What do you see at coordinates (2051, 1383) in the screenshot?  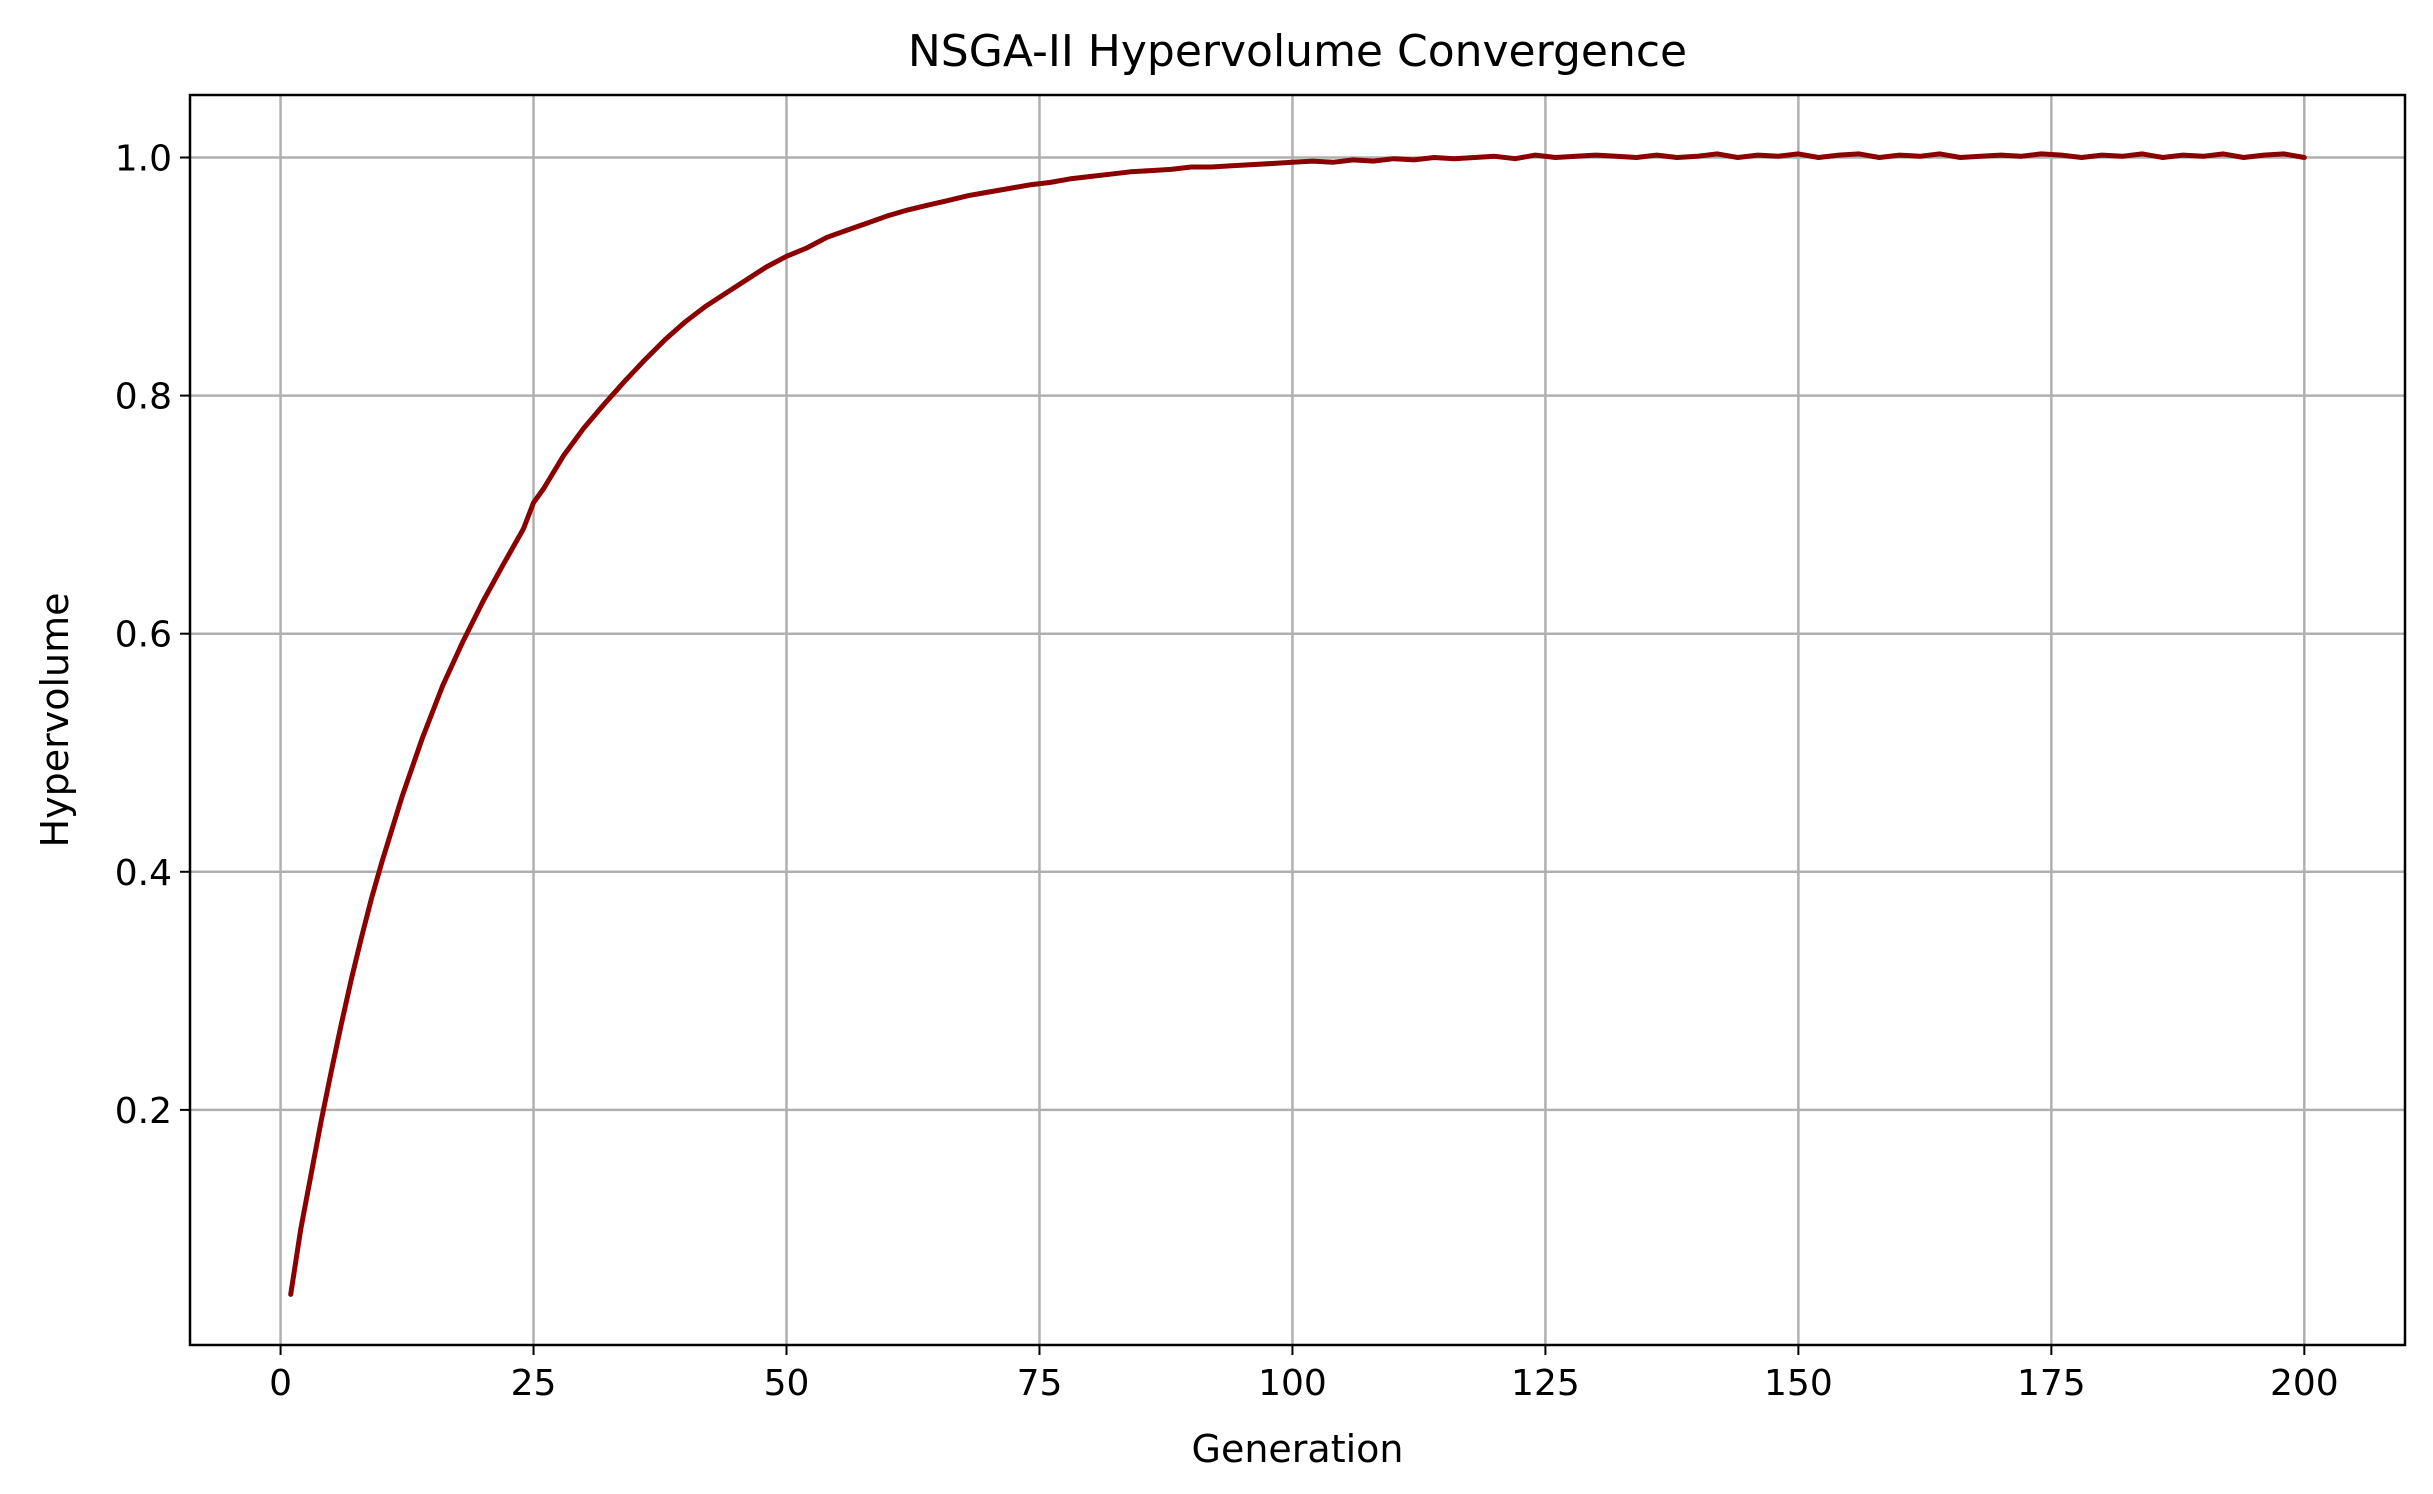 I see `x-tick-label: 175` at bounding box center [2051, 1383].